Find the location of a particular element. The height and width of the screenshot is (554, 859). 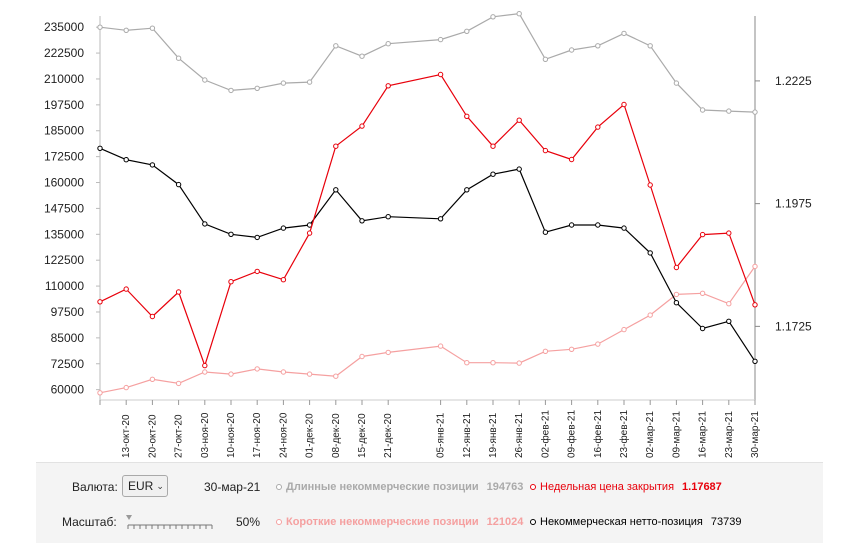

left-axis-label: 185000 is located at coordinates (64, 131).